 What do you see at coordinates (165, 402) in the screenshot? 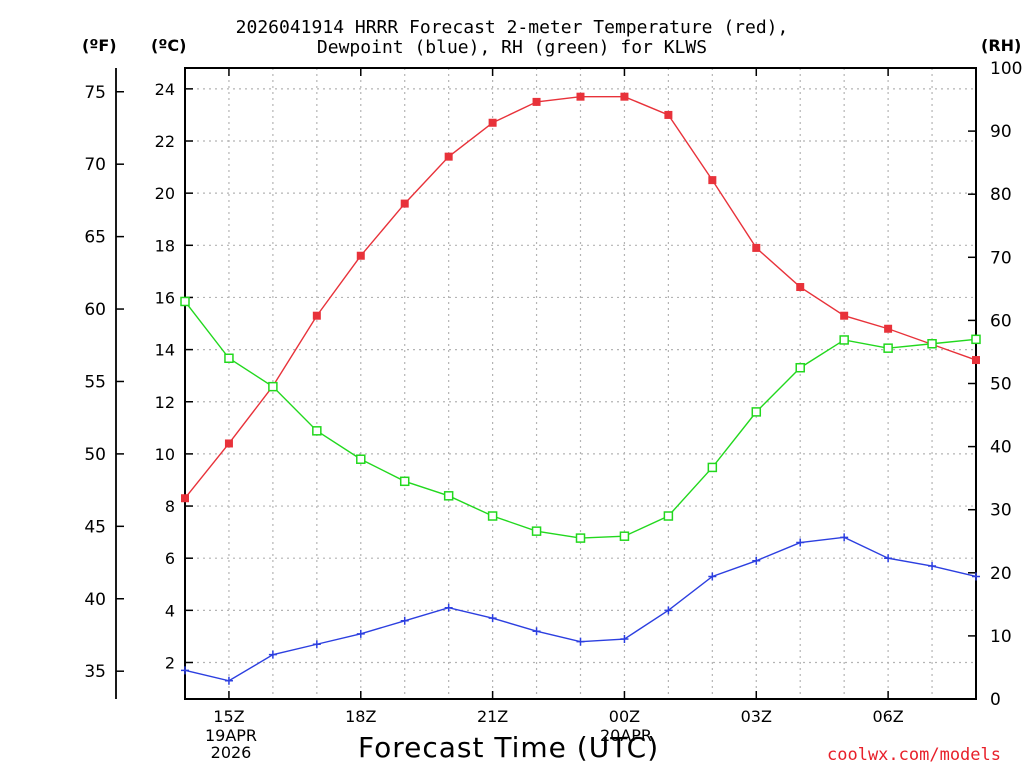
I see `celsius-tick-label: 12` at bounding box center [165, 402].